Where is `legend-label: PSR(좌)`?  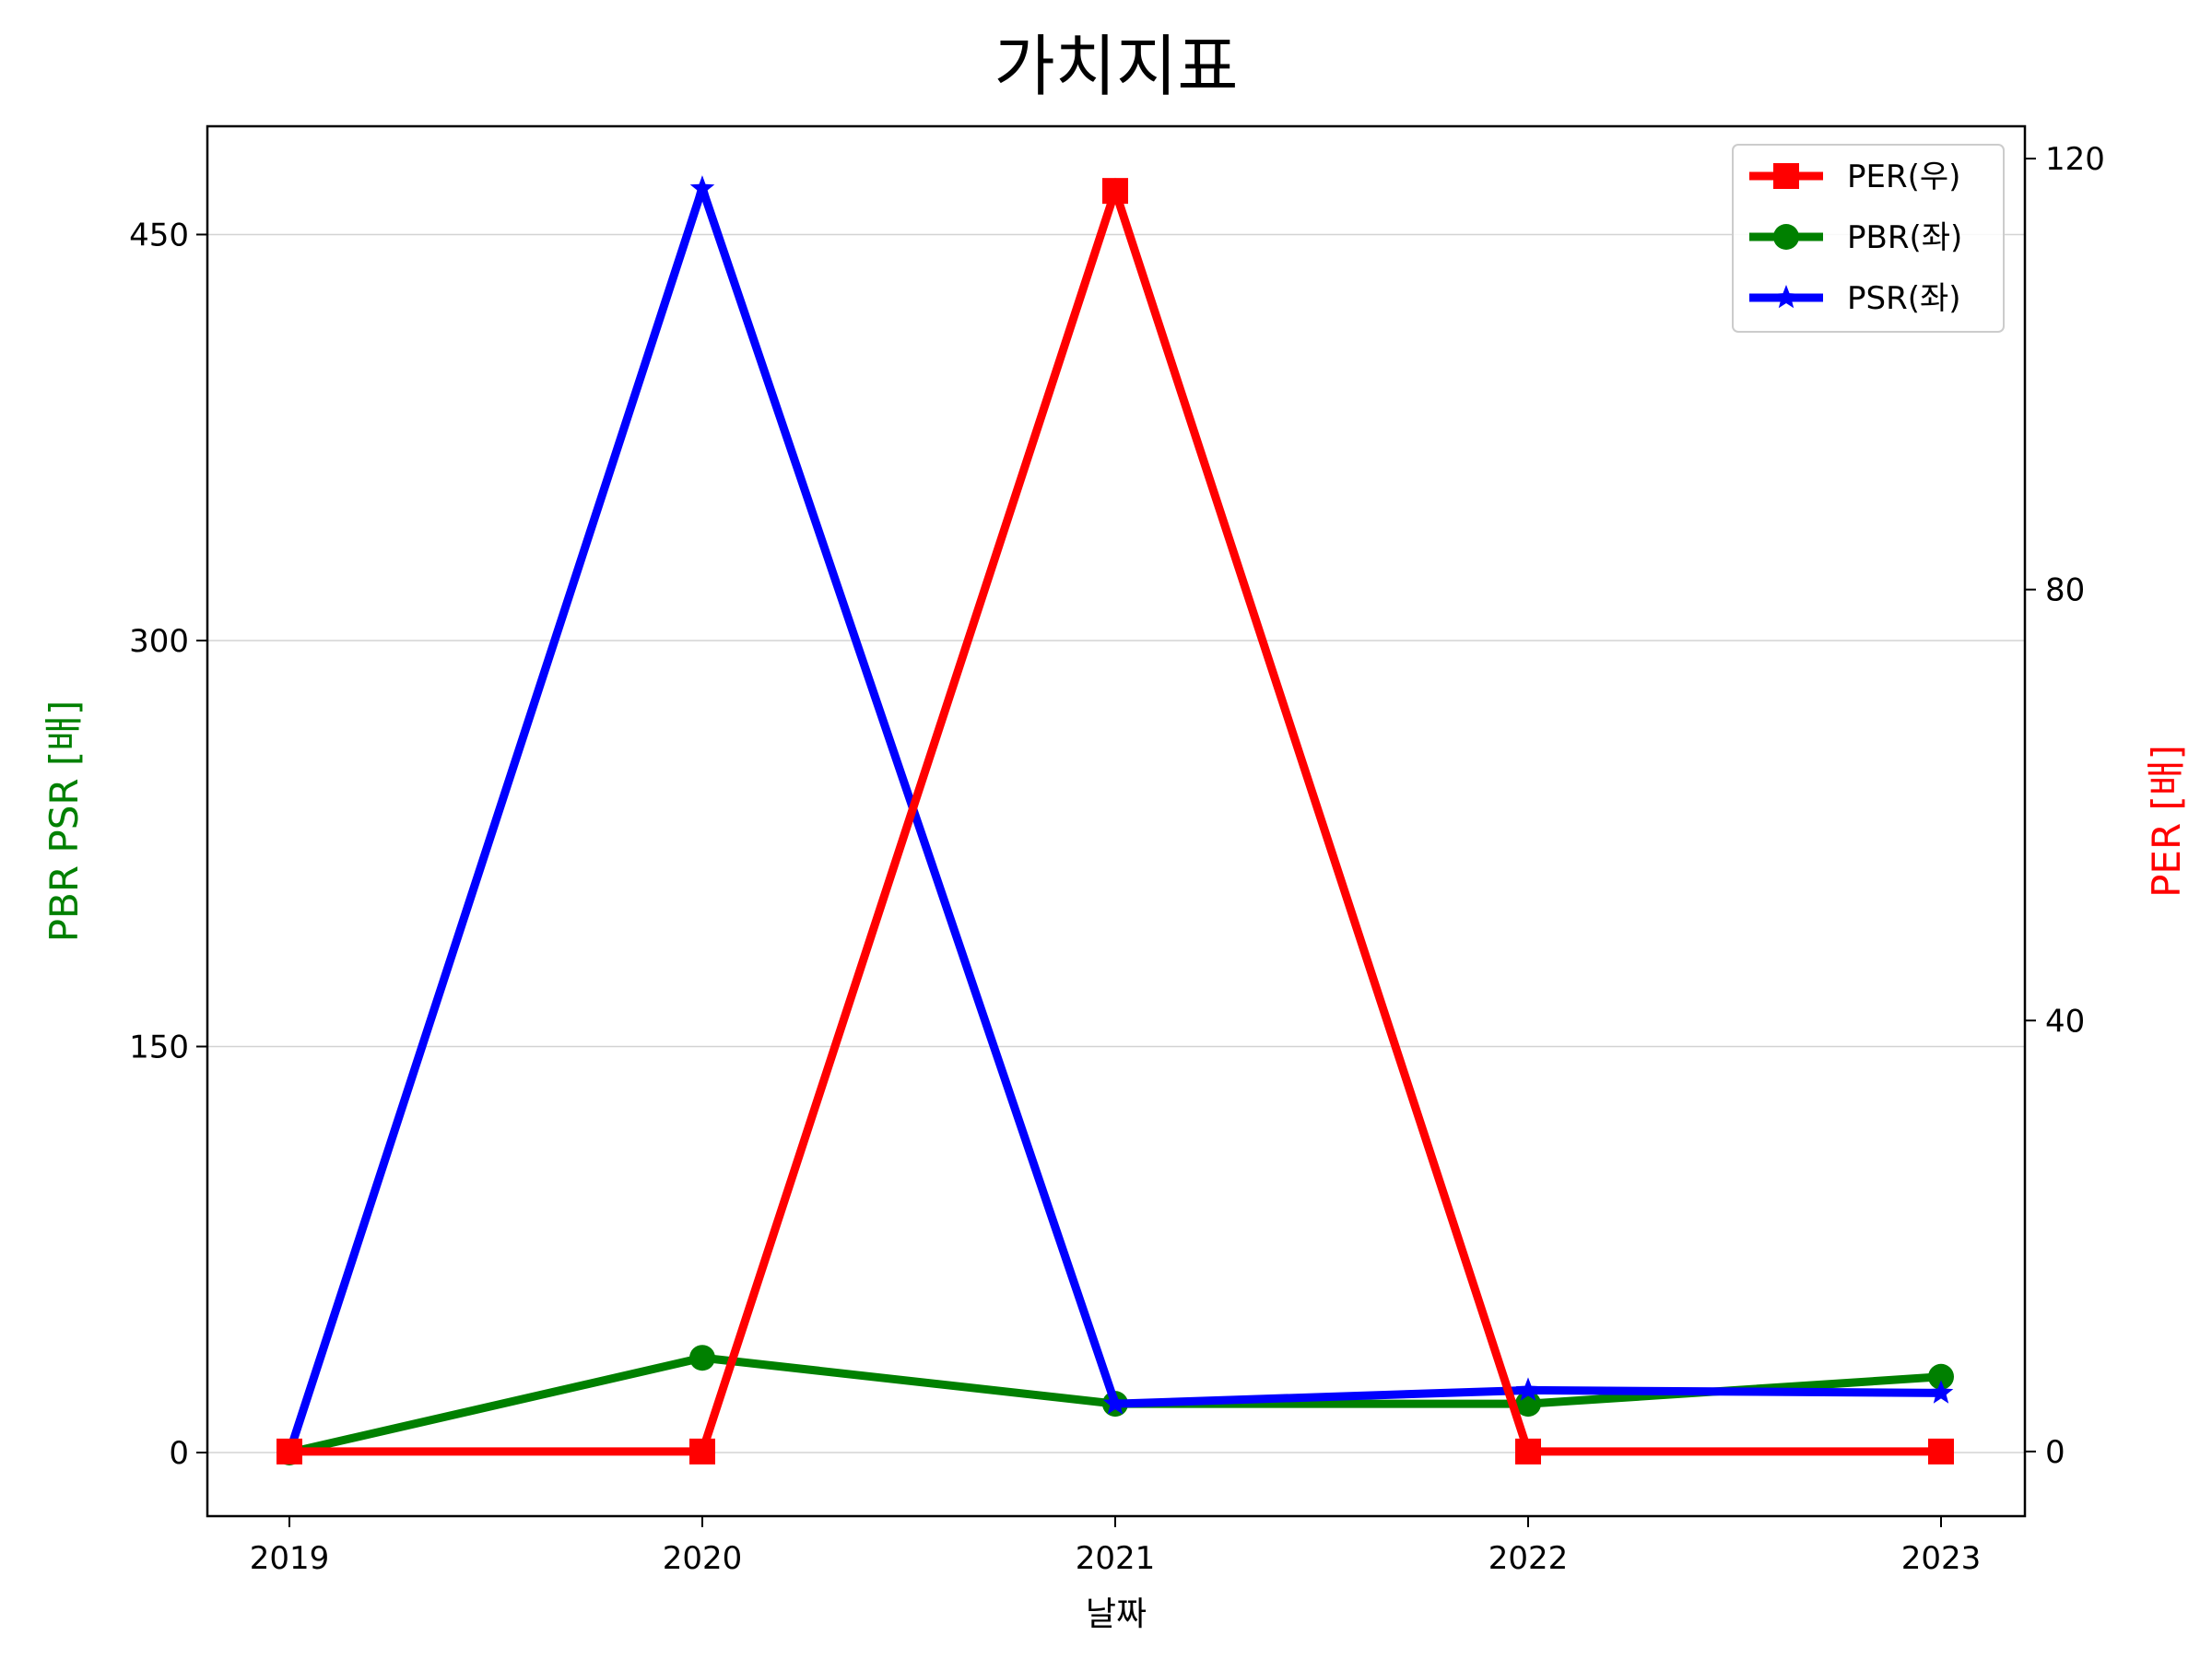 legend-label: PSR(좌) is located at coordinates (1904, 298).